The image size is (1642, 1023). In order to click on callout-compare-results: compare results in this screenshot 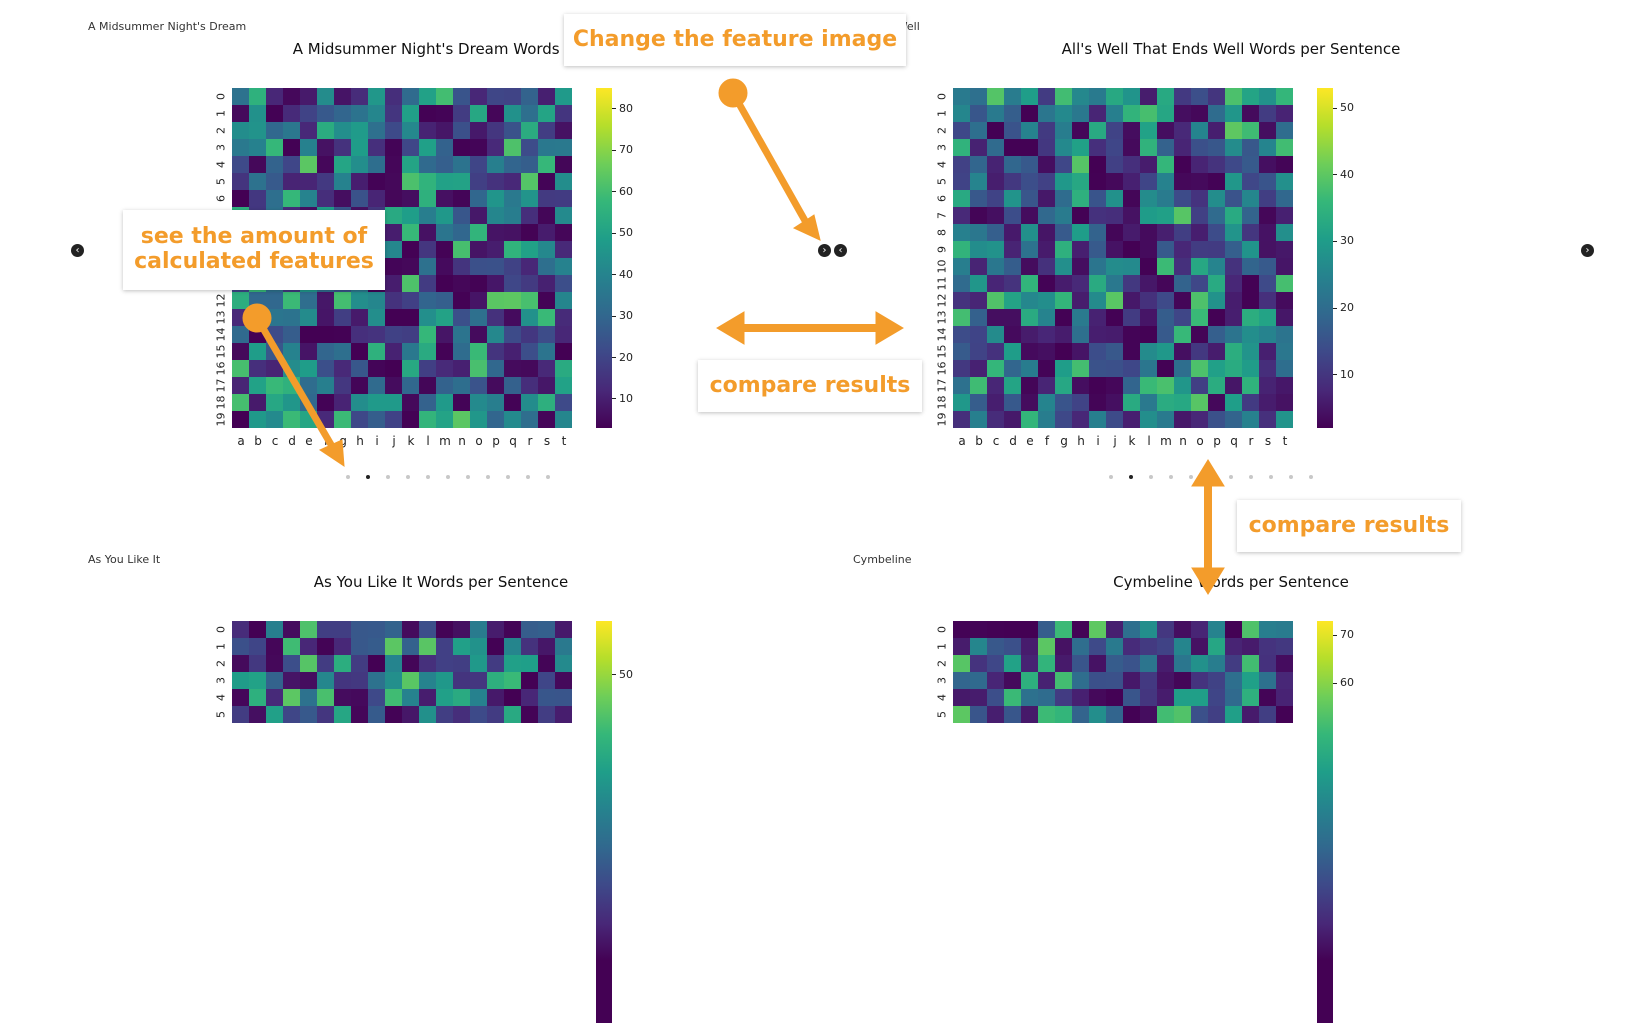, I will do `click(1349, 526)`.